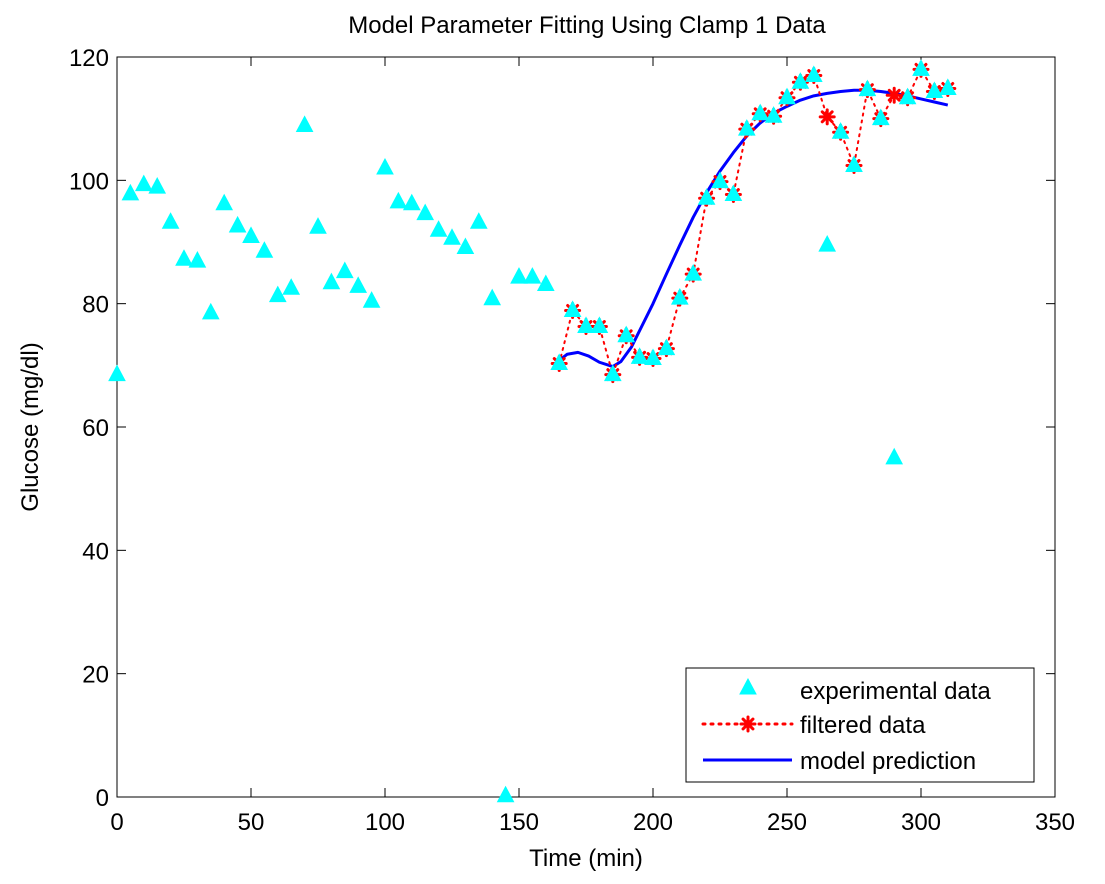 The image size is (1105, 884). Describe the element at coordinates (586, 858) in the screenshot. I see `x-axis-title: Time (min)` at that location.